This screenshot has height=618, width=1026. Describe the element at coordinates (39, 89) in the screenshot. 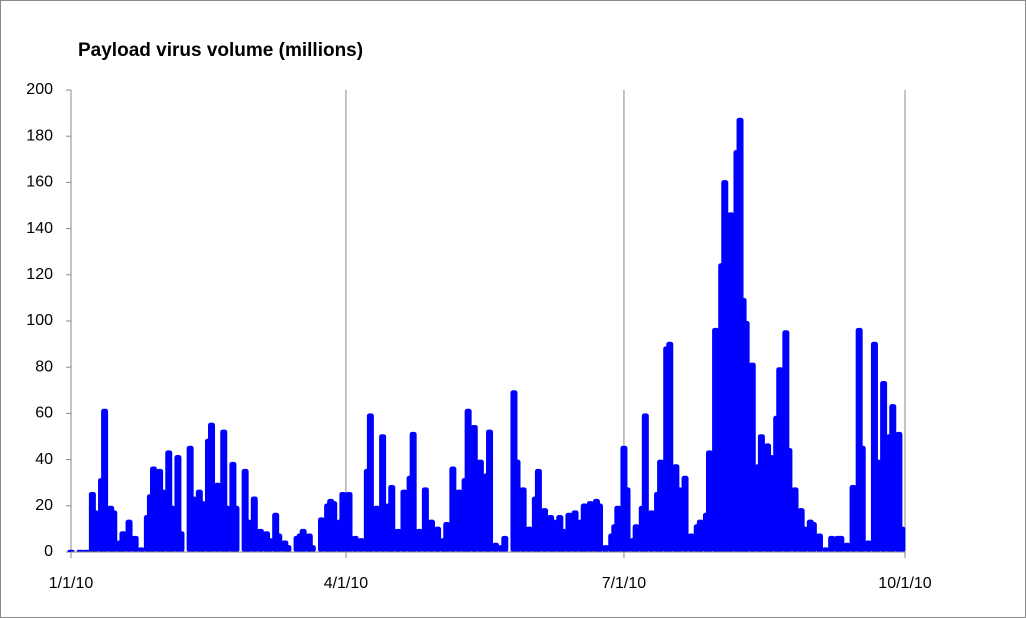

I see `y-tick-label: 200` at that location.